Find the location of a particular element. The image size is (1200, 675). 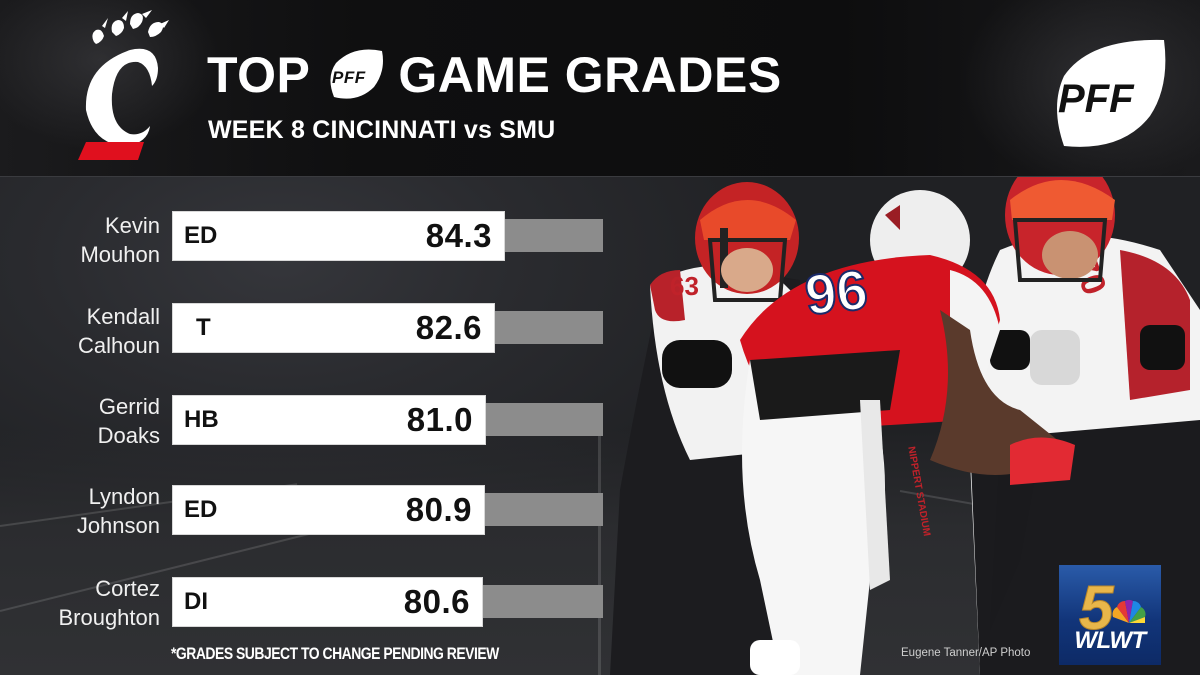

grade-bar: HB 81.0 is located at coordinates (329, 420).